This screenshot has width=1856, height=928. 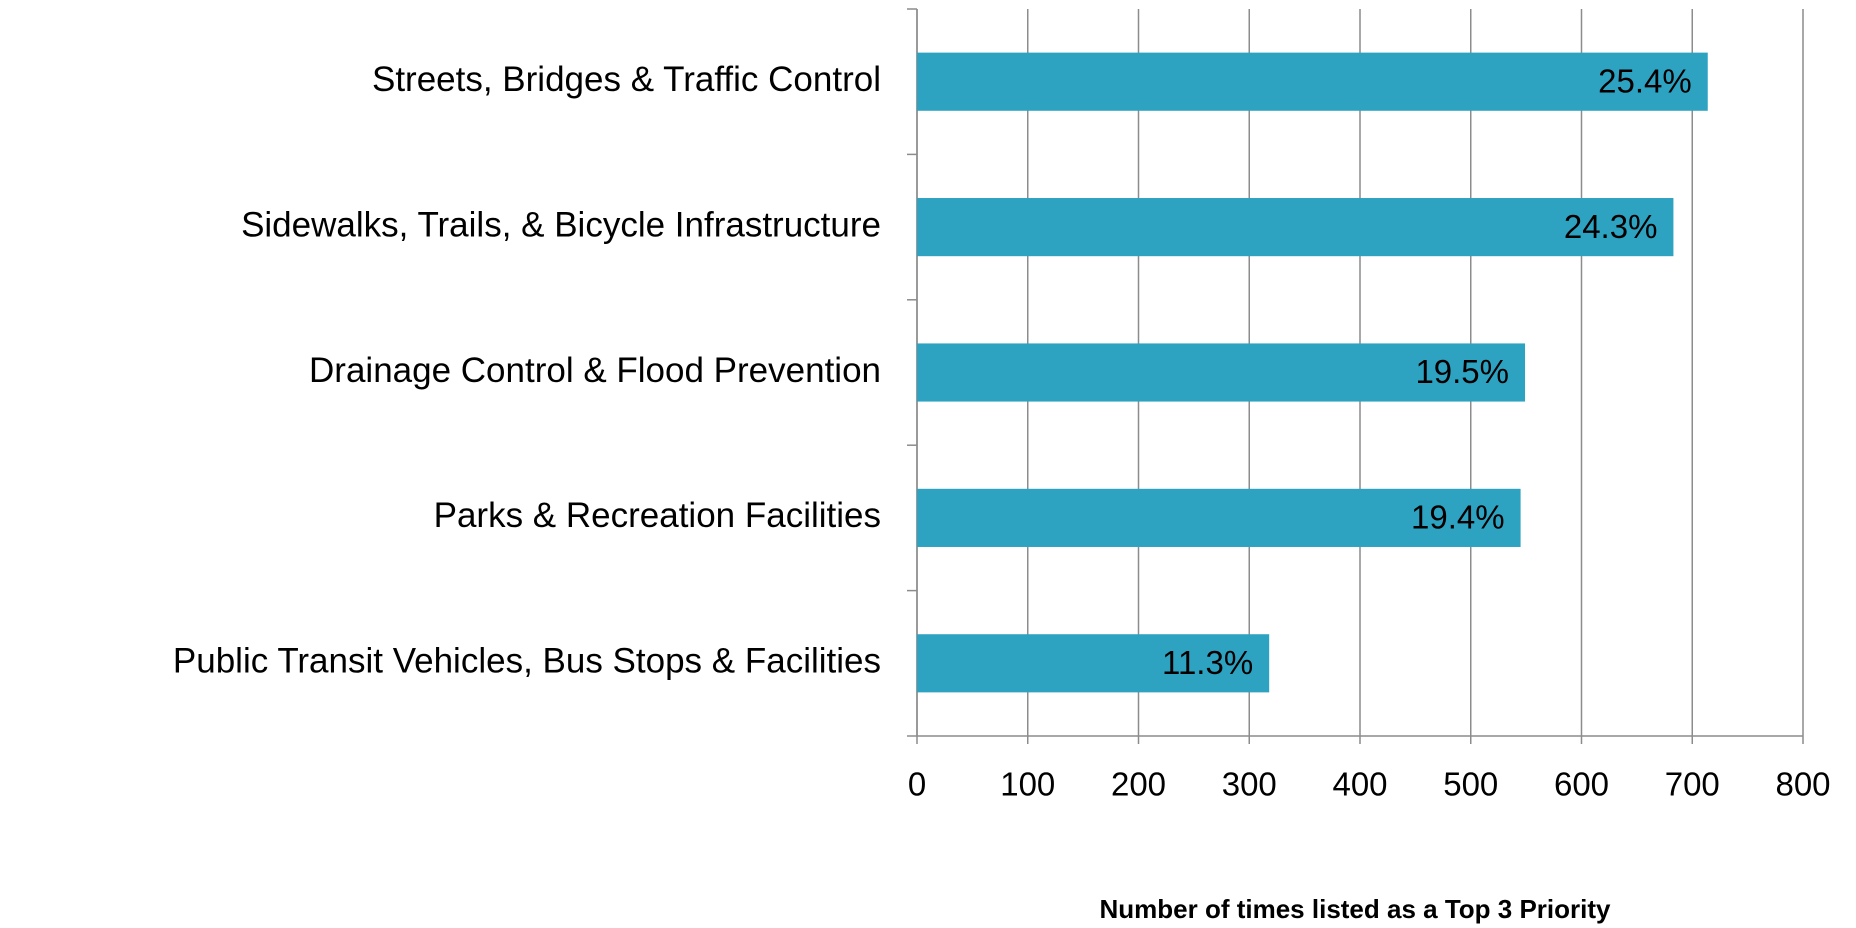 What do you see at coordinates (1611, 226) in the screenshot?
I see `data-label: 24.3%` at bounding box center [1611, 226].